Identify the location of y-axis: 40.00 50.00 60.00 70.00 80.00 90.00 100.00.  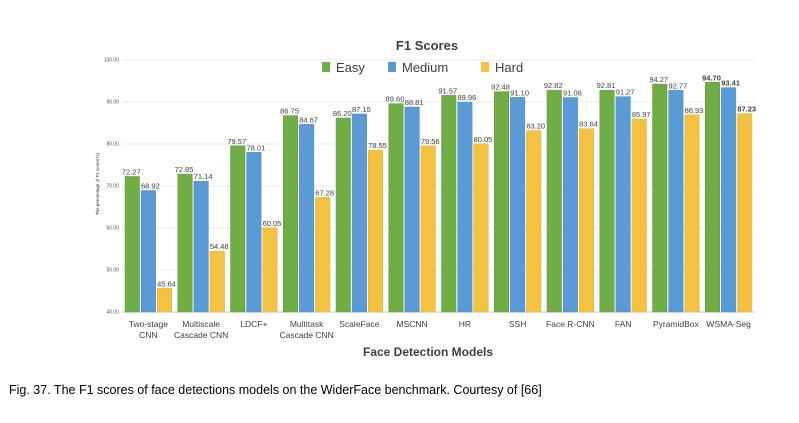
(112, 187).